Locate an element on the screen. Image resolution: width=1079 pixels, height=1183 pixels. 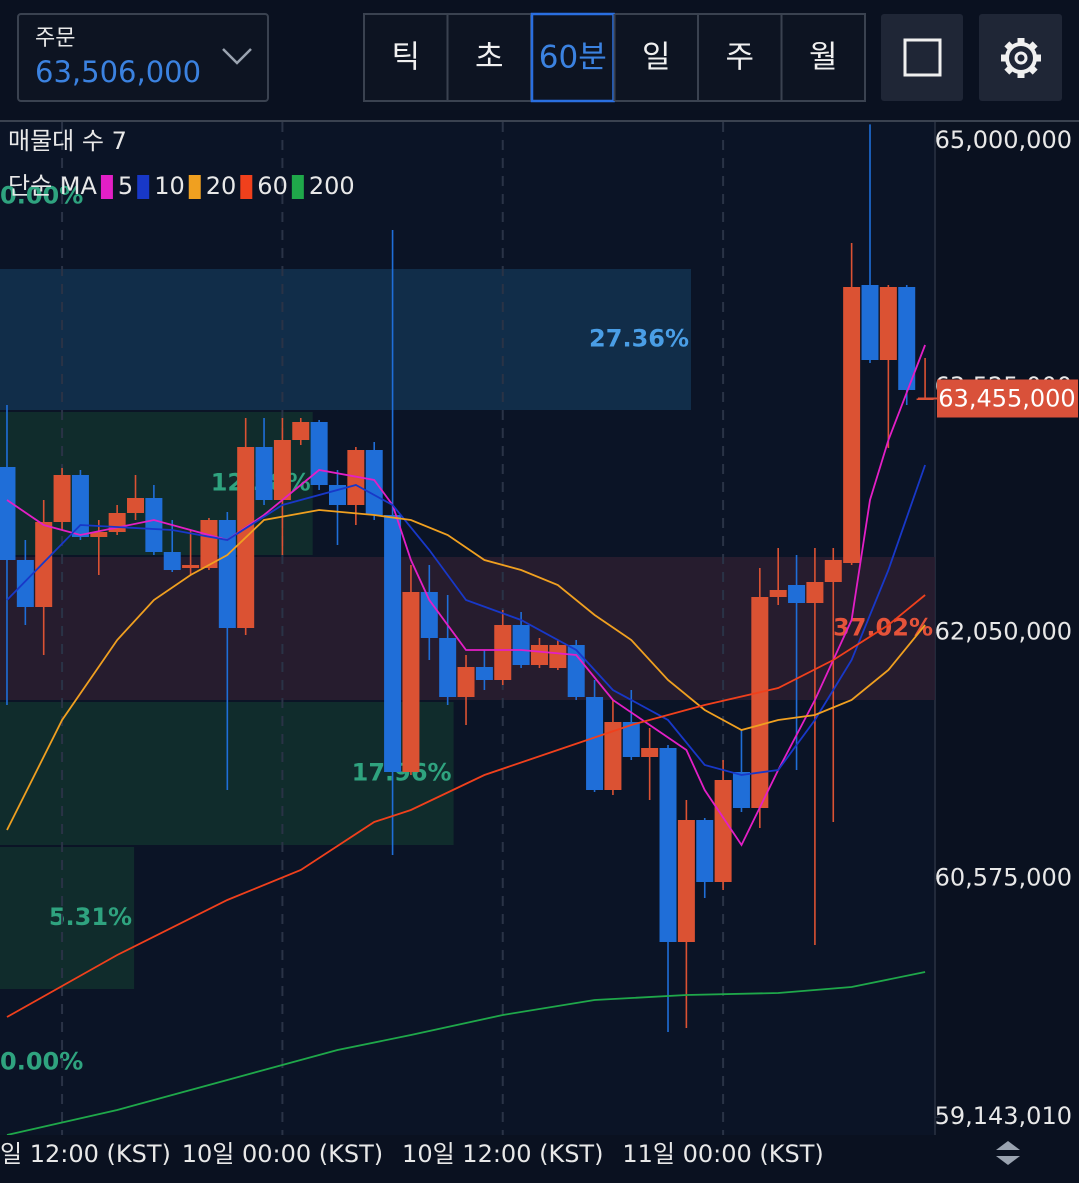
order-label: 주문 is located at coordinates (55, 38).